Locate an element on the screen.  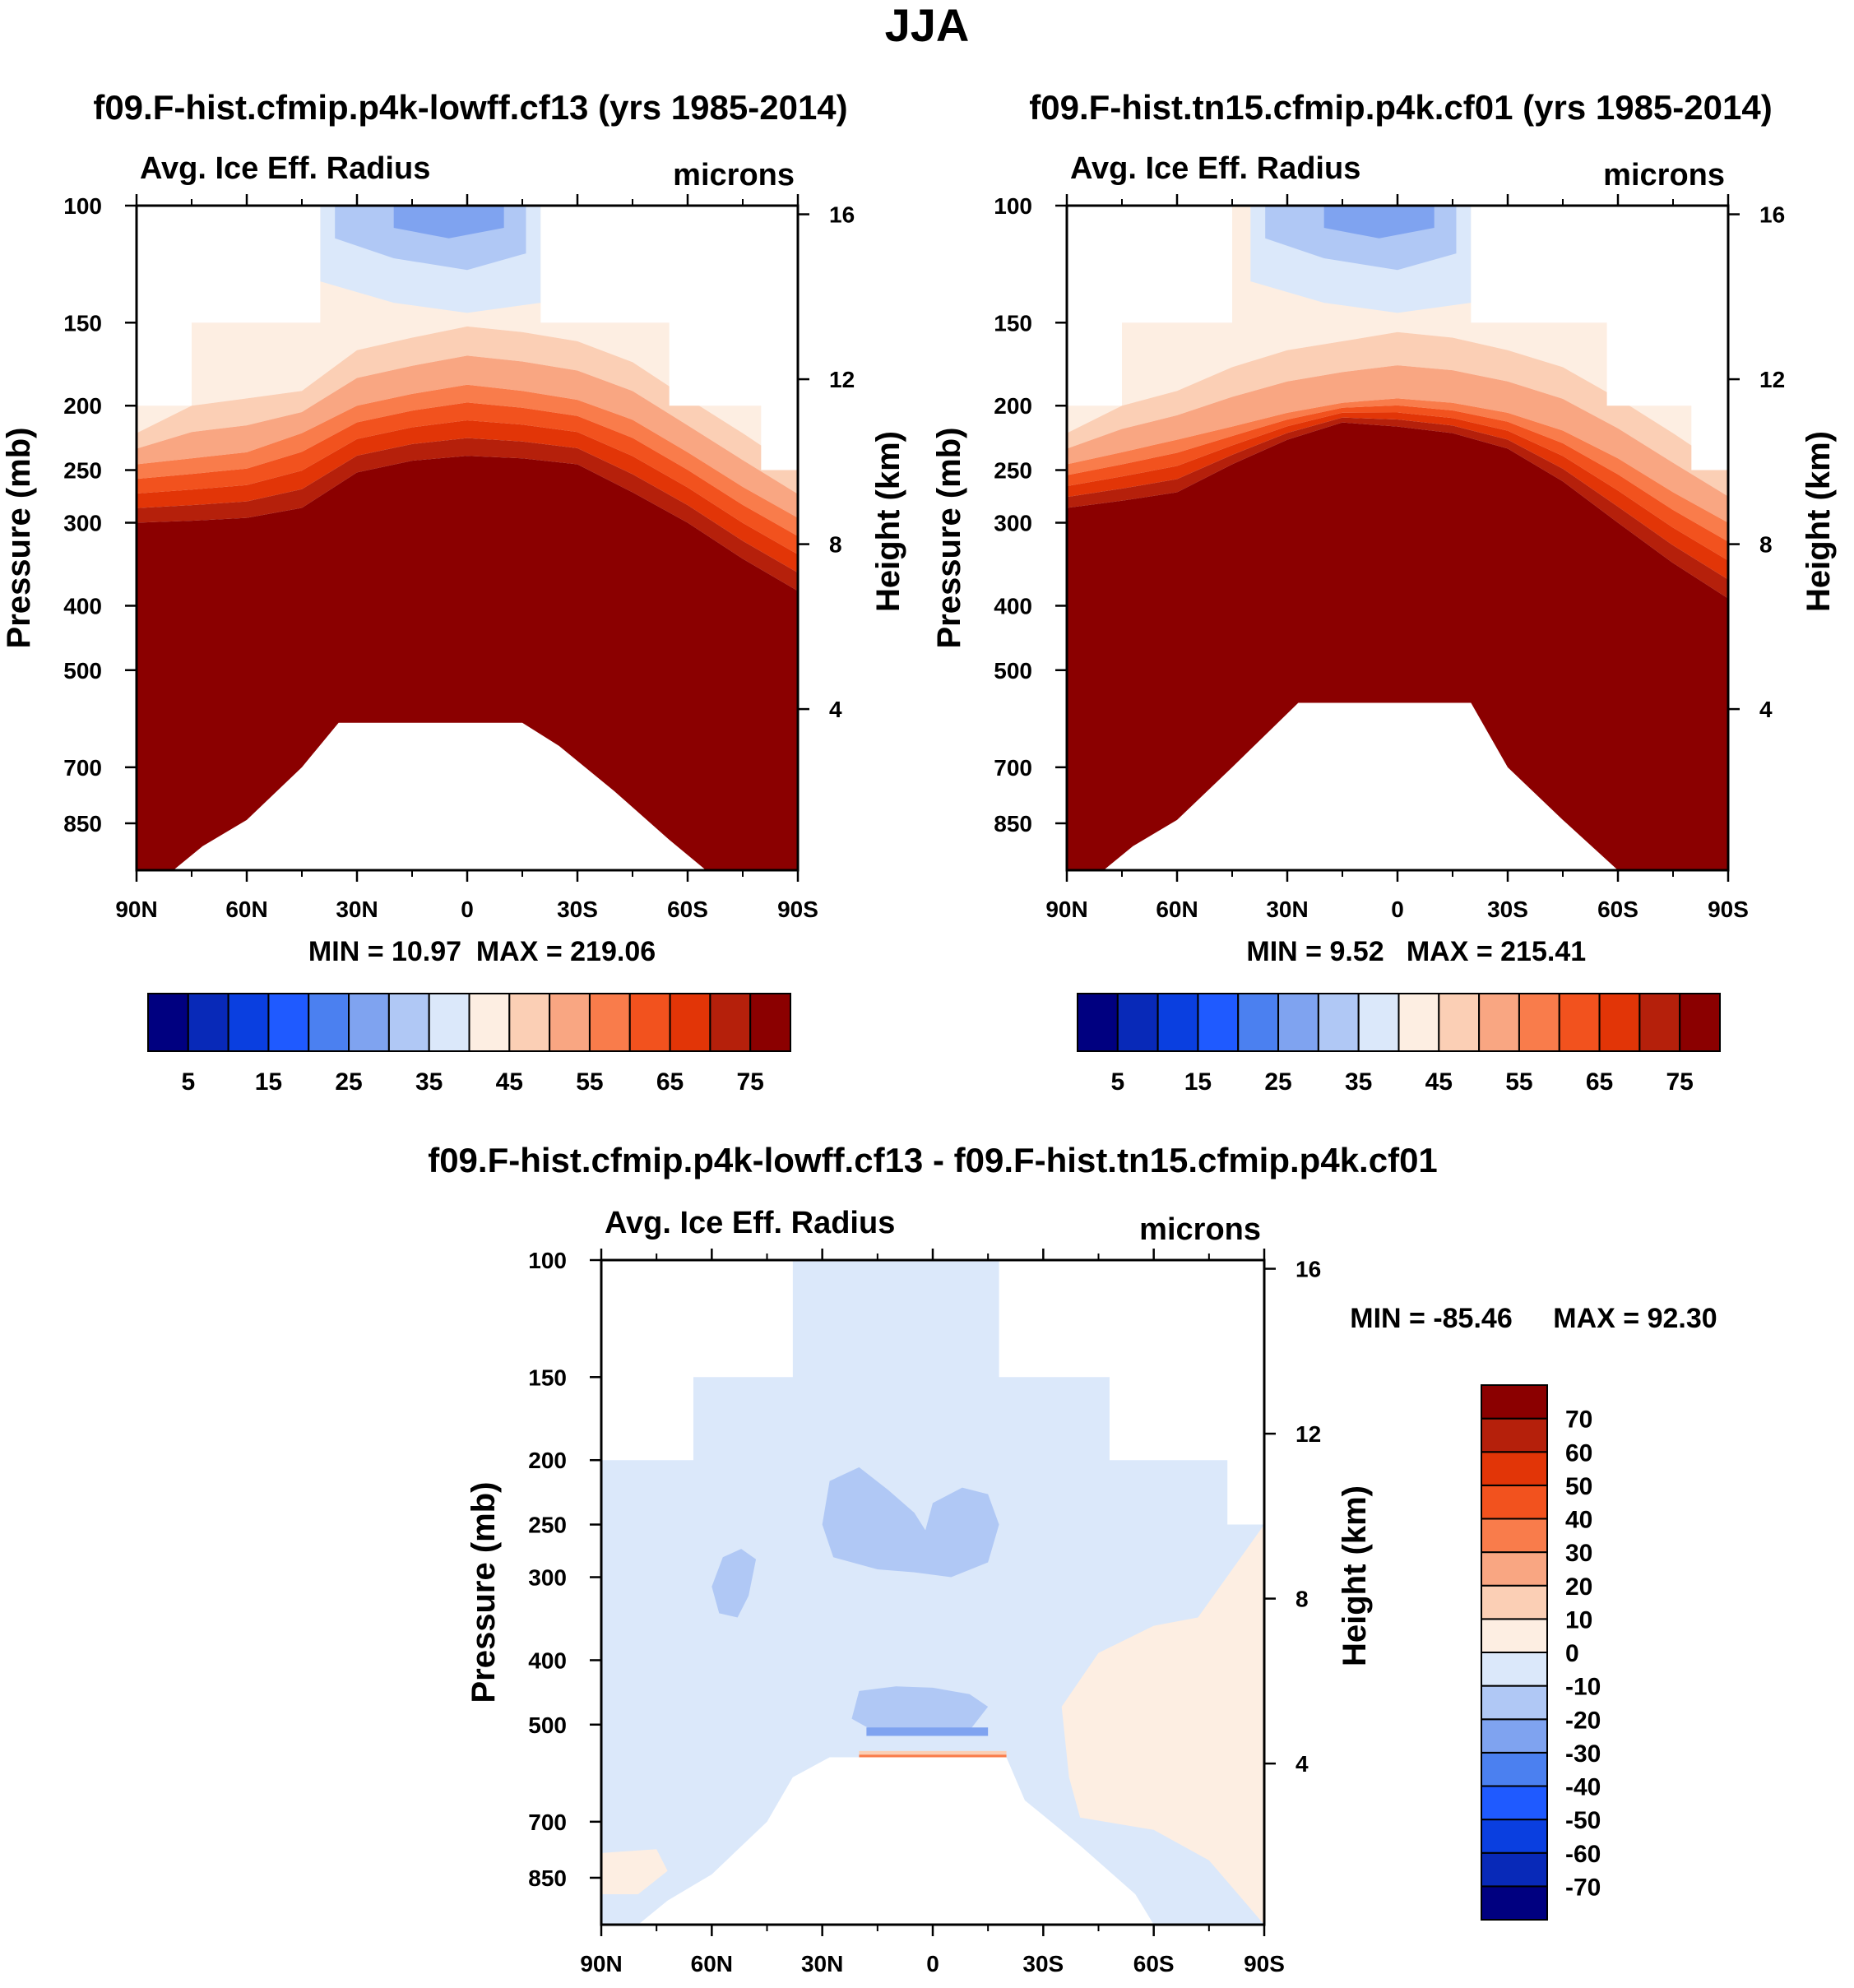
y-tick-label: 700 is located at coordinates (547, 1823).